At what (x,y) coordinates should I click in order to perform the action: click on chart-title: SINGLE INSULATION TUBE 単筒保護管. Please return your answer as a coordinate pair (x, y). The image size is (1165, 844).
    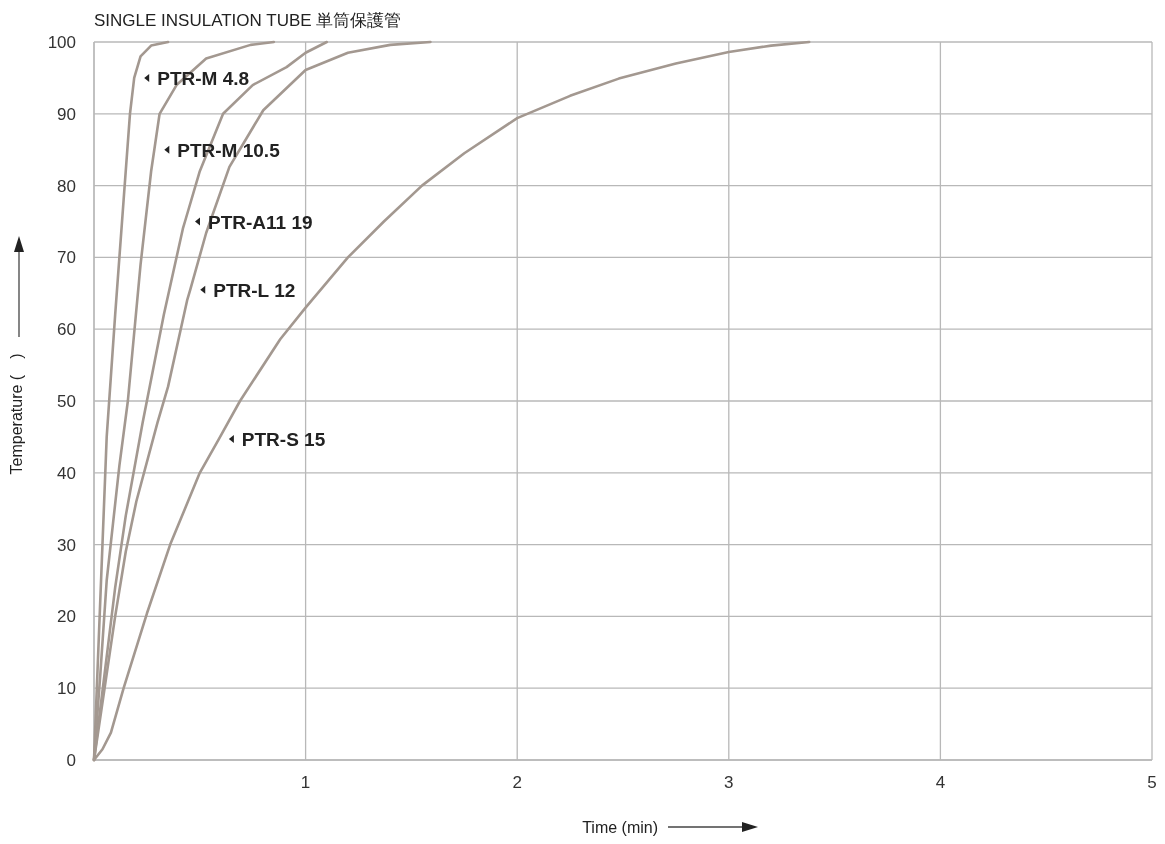
    Looking at the image, I should click on (248, 20).